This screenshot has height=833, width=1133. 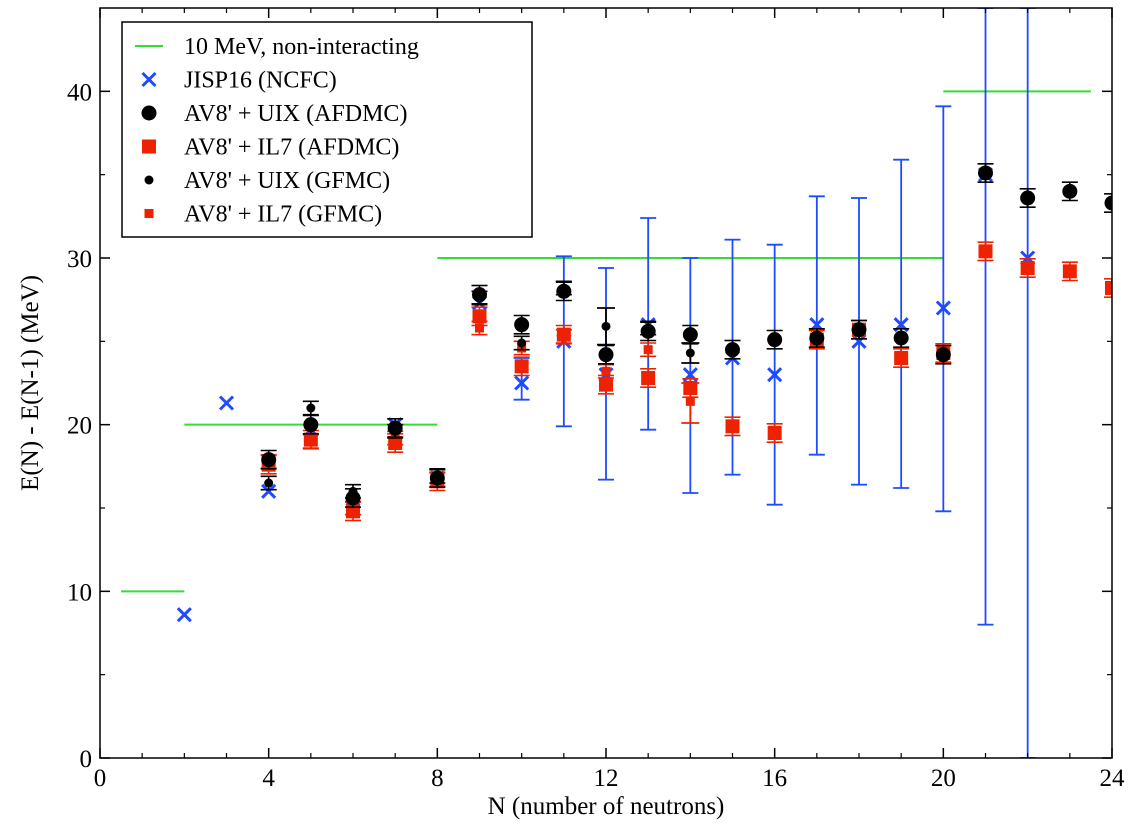 I want to click on legend-box, so click(x=327, y=129).